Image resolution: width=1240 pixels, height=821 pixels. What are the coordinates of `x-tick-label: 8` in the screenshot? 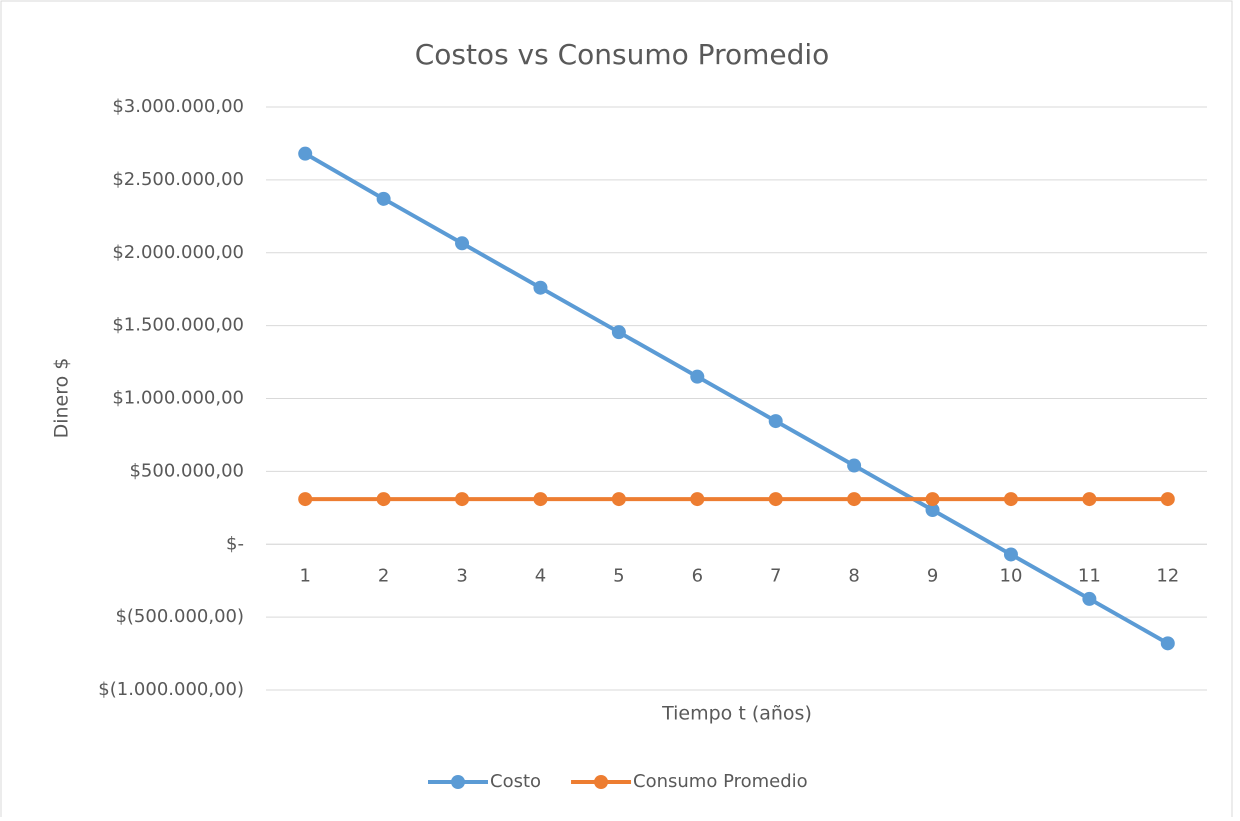 It's located at (853, 575).